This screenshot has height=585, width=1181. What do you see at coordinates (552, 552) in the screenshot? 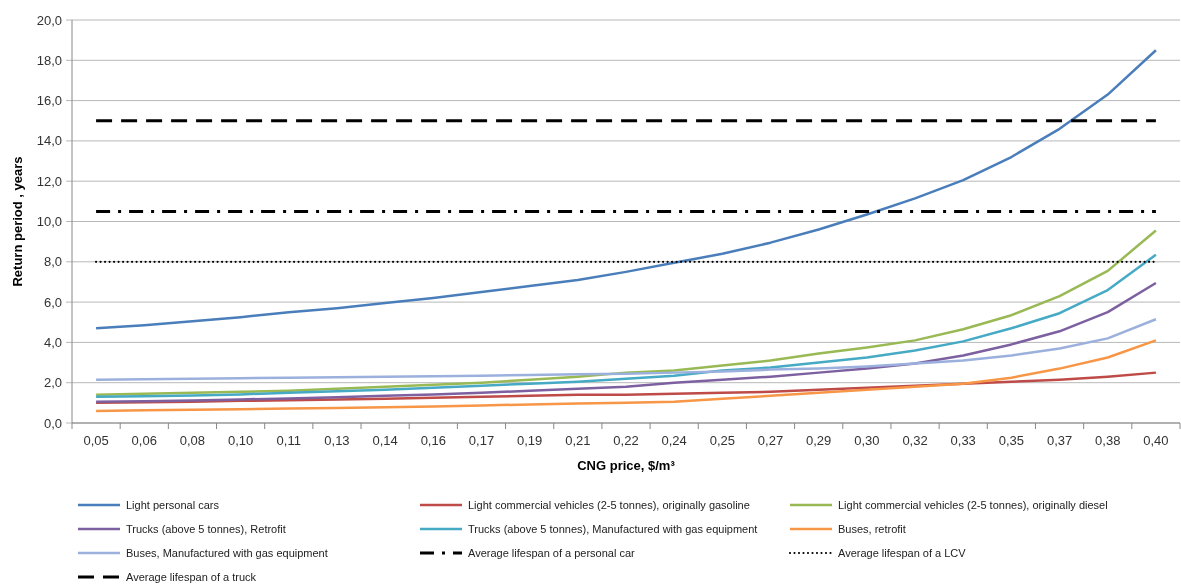
I see `legend-label: Average lifespan of a personal car` at bounding box center [552, 552].